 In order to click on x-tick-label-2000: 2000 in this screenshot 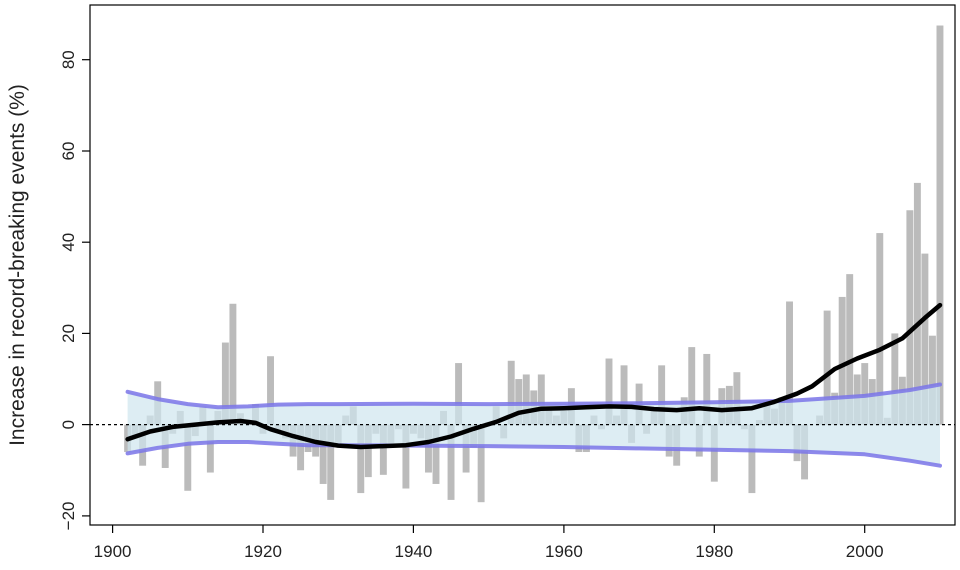, I will do `click(865, 551)`.